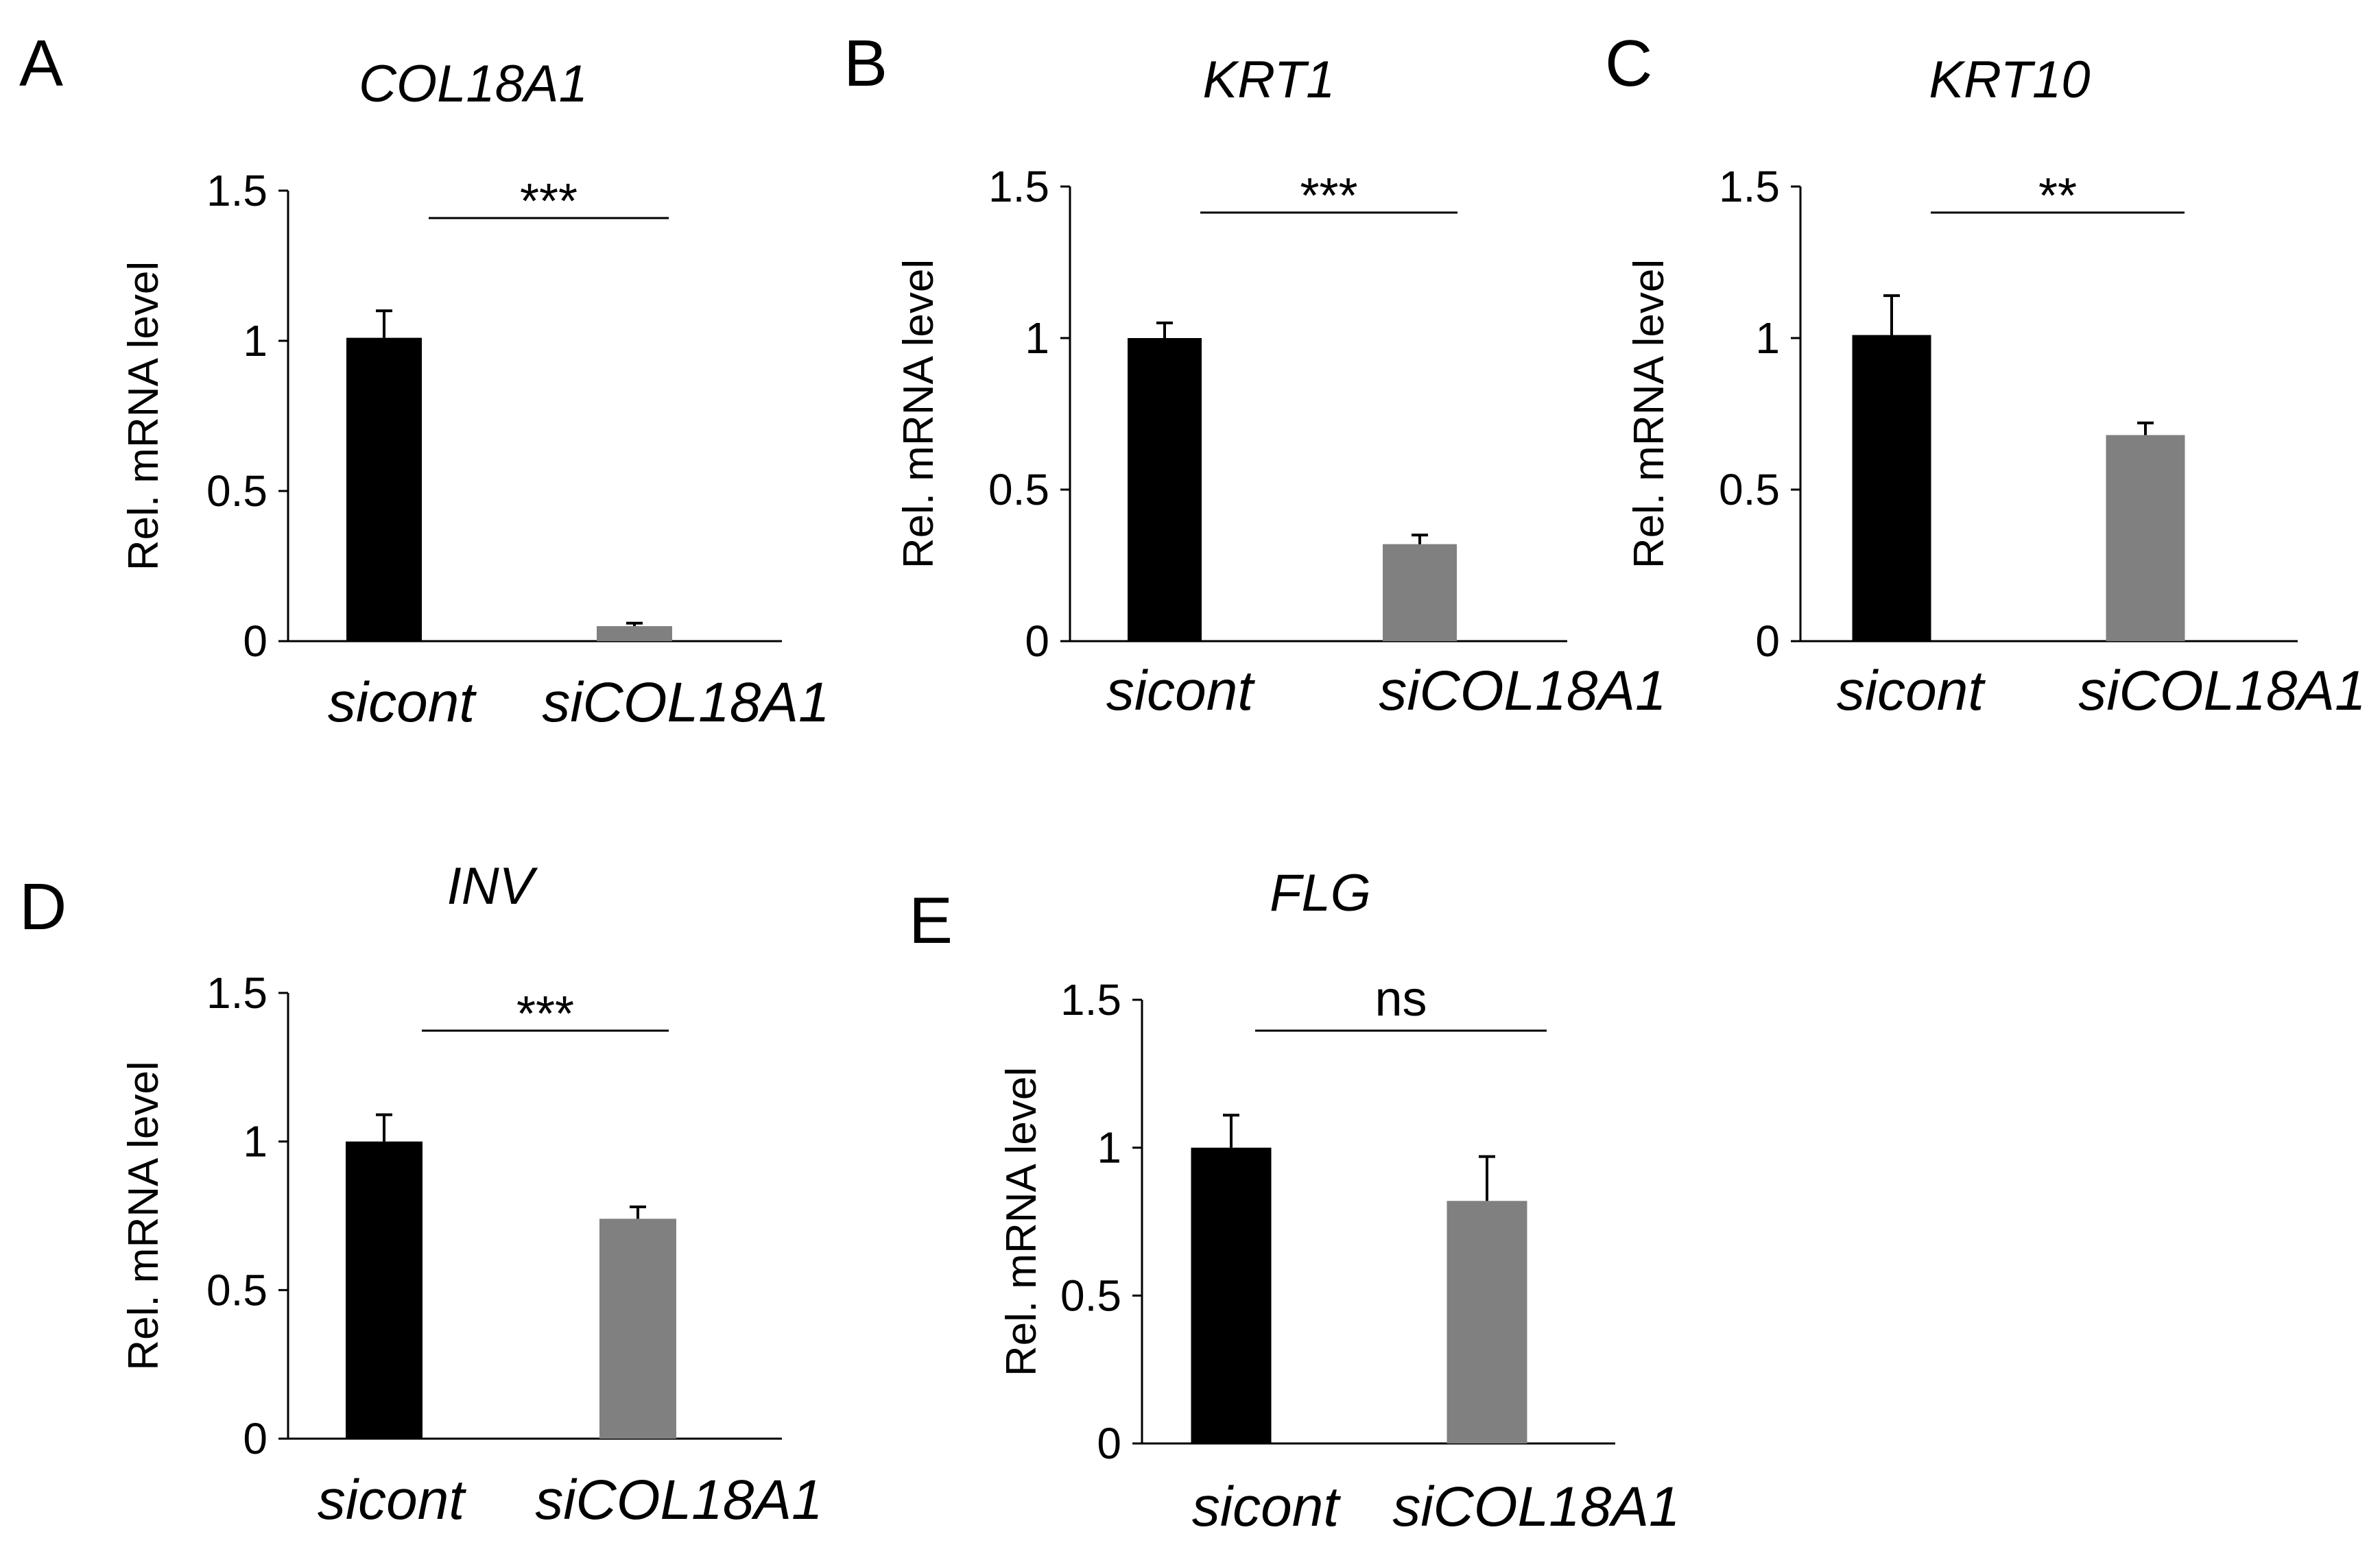 This screenshot has width=2380, height=1547. Describe the element at coordinates (43, 907) in the screenshot. I see `panel-letter: D` at that location.